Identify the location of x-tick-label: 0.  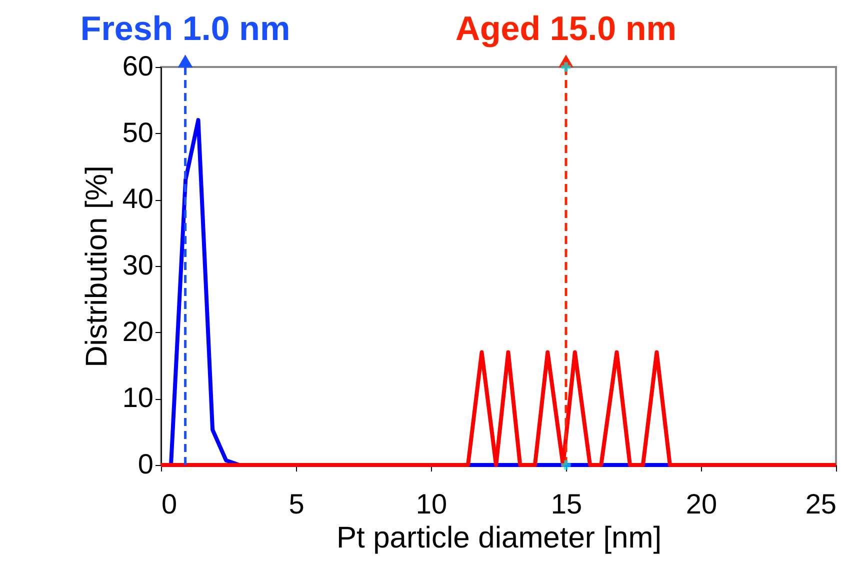
(170, 504).